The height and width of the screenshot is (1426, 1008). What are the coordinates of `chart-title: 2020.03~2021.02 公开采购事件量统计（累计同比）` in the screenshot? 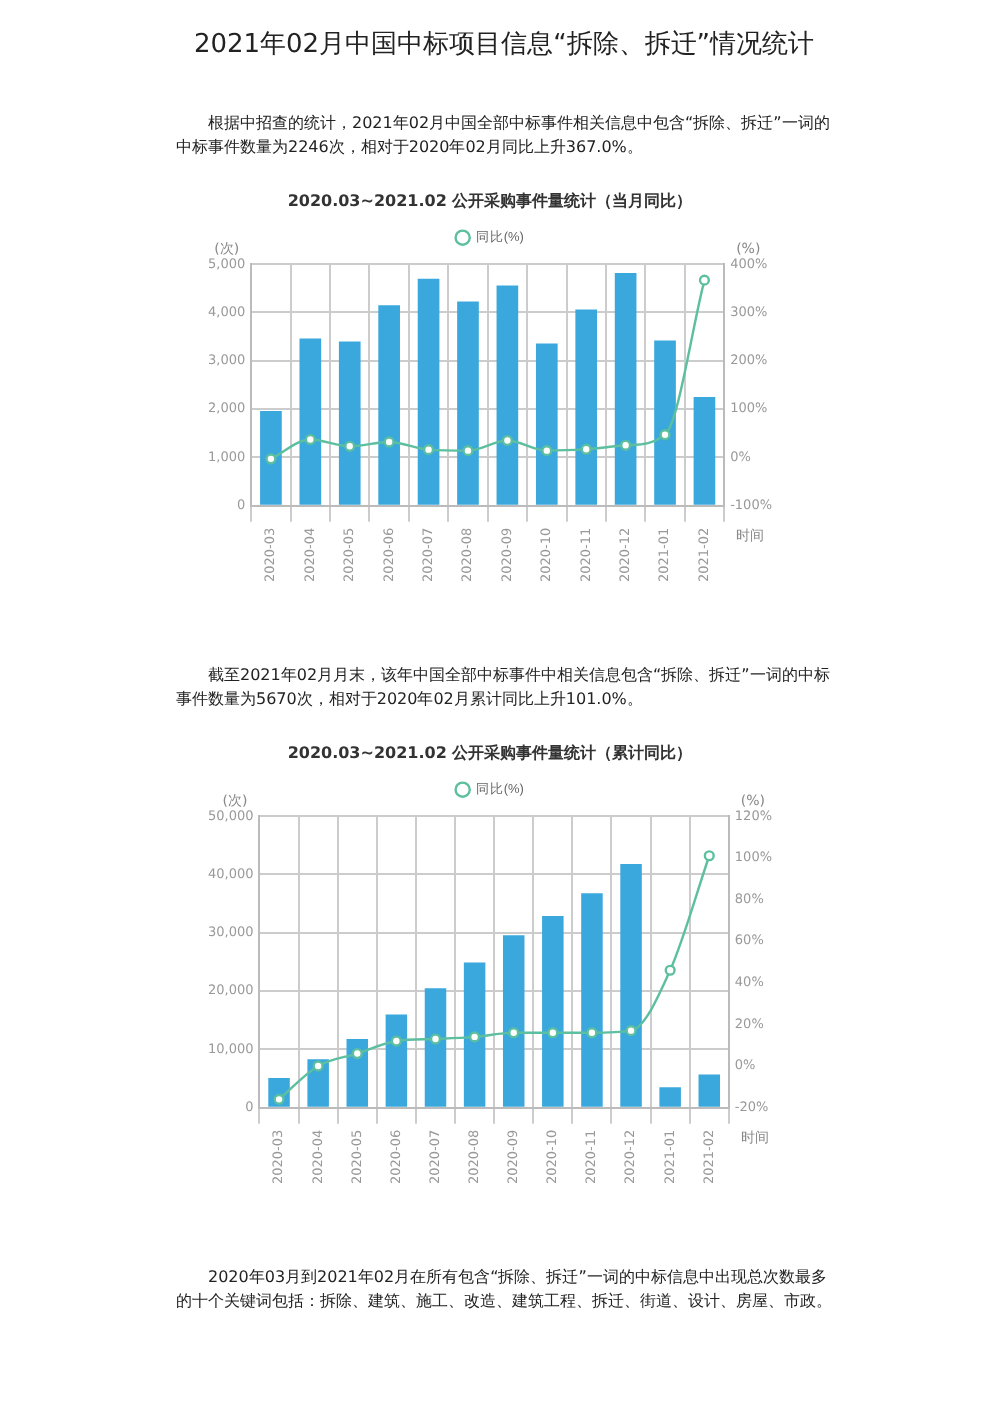 It's located at (490, 752).